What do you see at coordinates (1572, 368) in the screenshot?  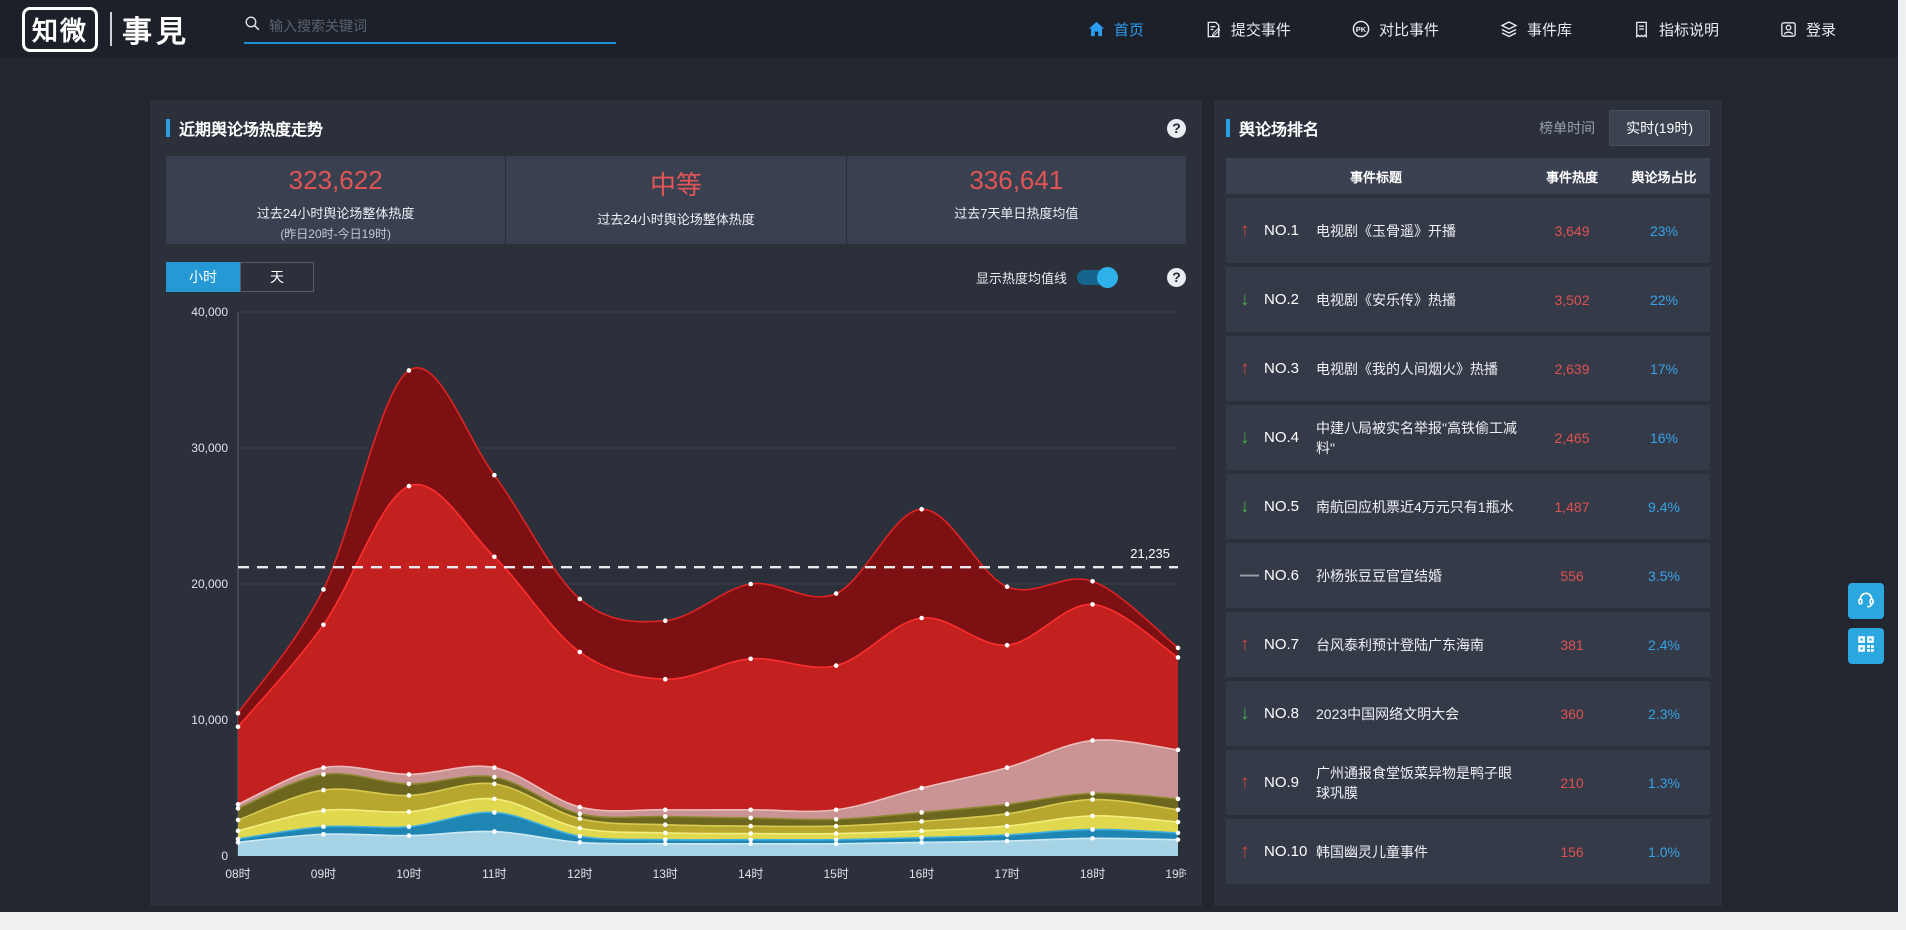 I see `event-heat: 2,639` at bounding box center [1572, 368].